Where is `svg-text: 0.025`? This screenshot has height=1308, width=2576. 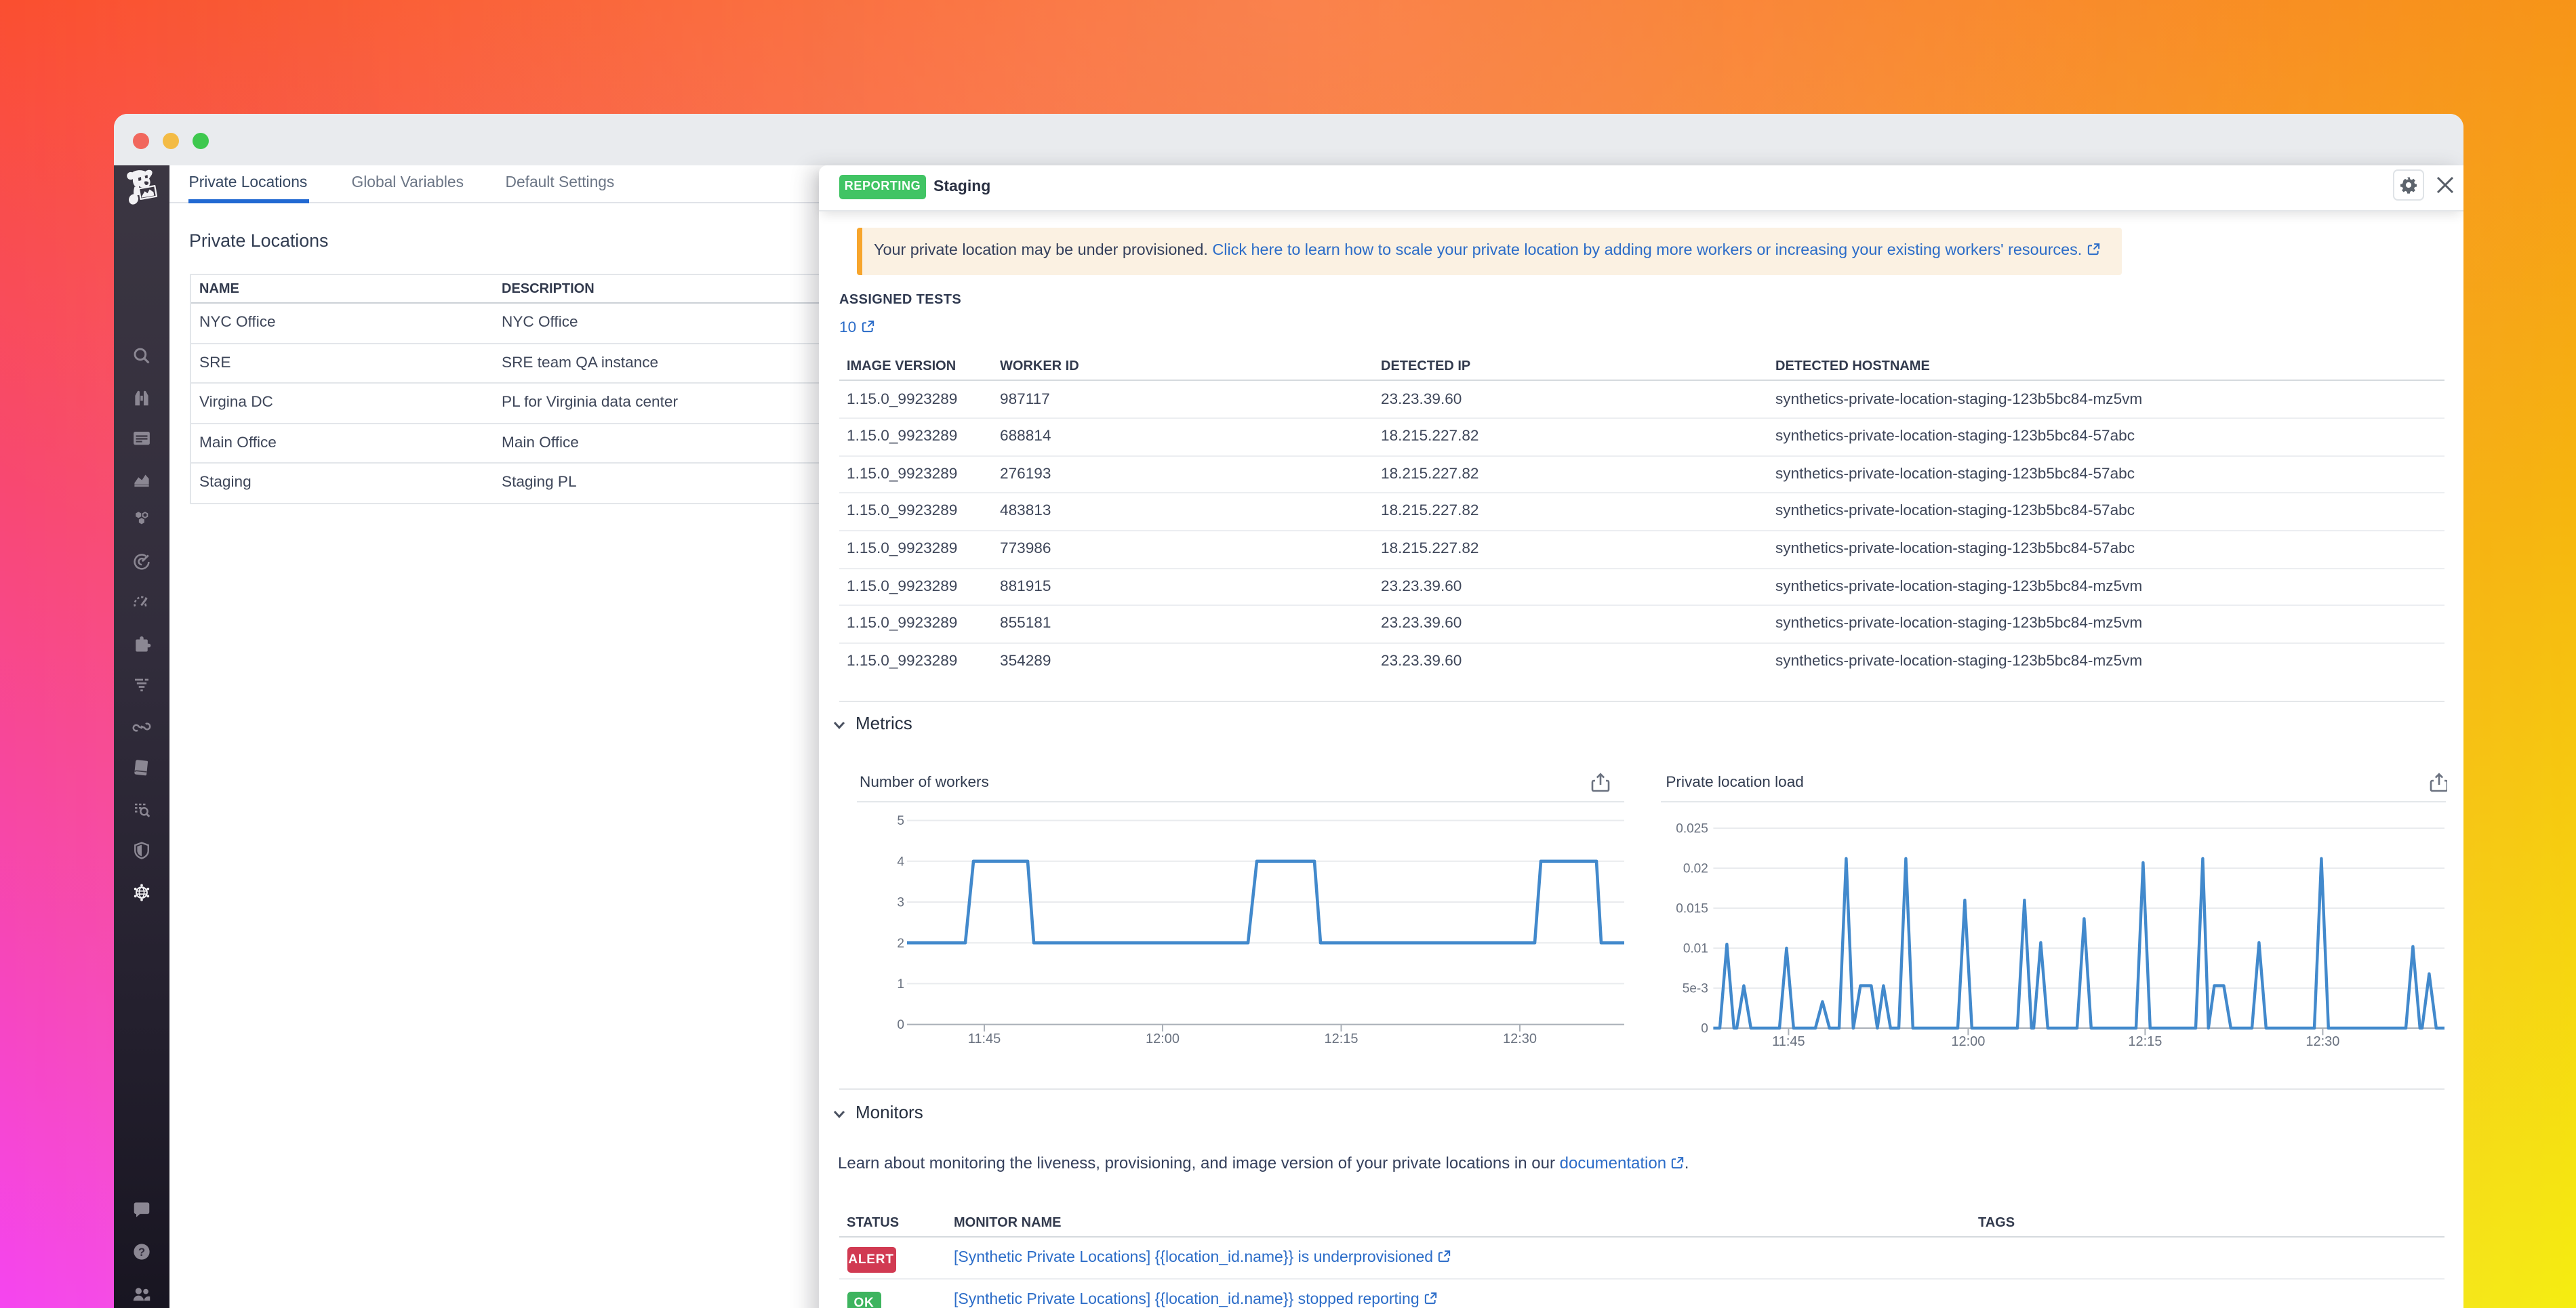
svg-text: 0.025 is located at coordinates (1692, 829).